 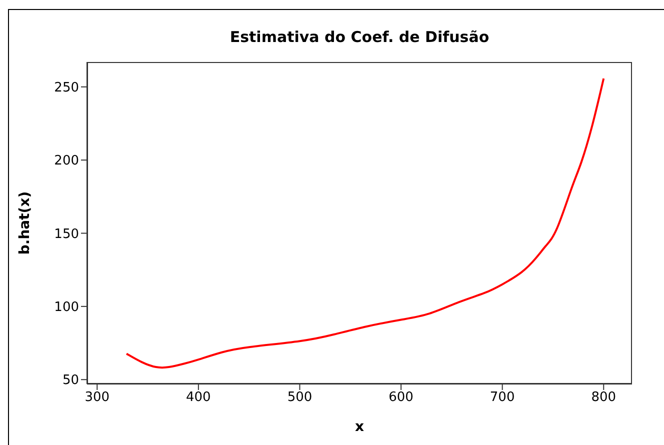 I want to click on y-tick-label: 100, so click(x=66, y=308).